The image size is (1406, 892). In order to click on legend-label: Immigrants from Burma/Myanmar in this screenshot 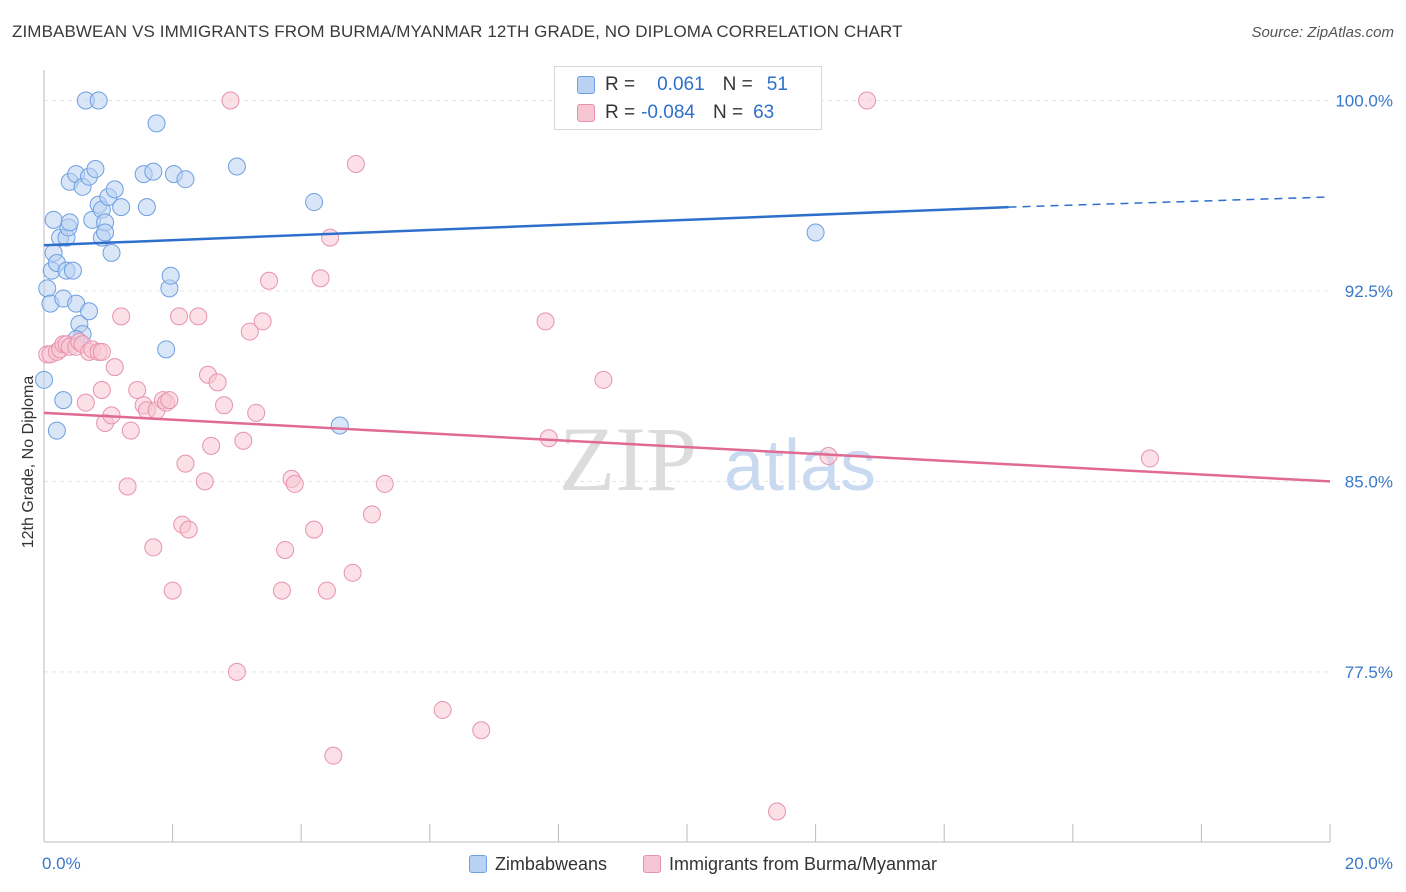, I will do `click(803, 863)`.